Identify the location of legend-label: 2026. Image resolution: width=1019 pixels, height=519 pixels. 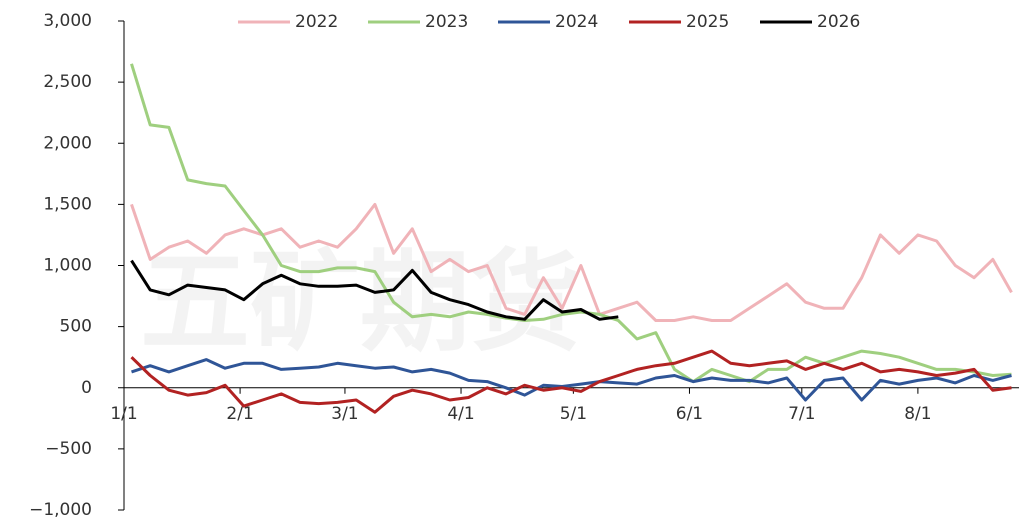
(838, 22).